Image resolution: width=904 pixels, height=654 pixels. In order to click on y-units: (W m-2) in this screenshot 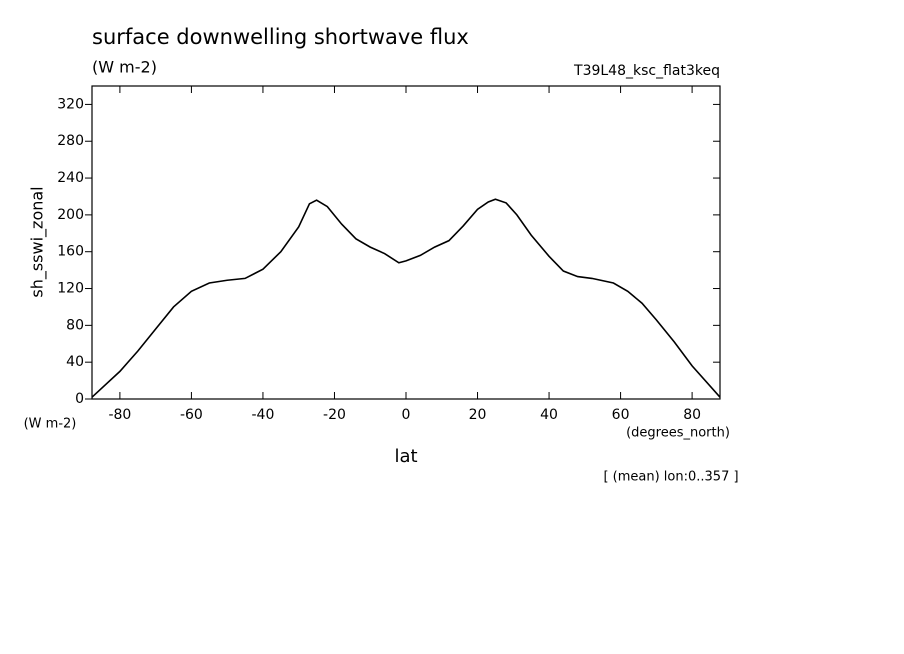, I will do `click(50, 424)`.